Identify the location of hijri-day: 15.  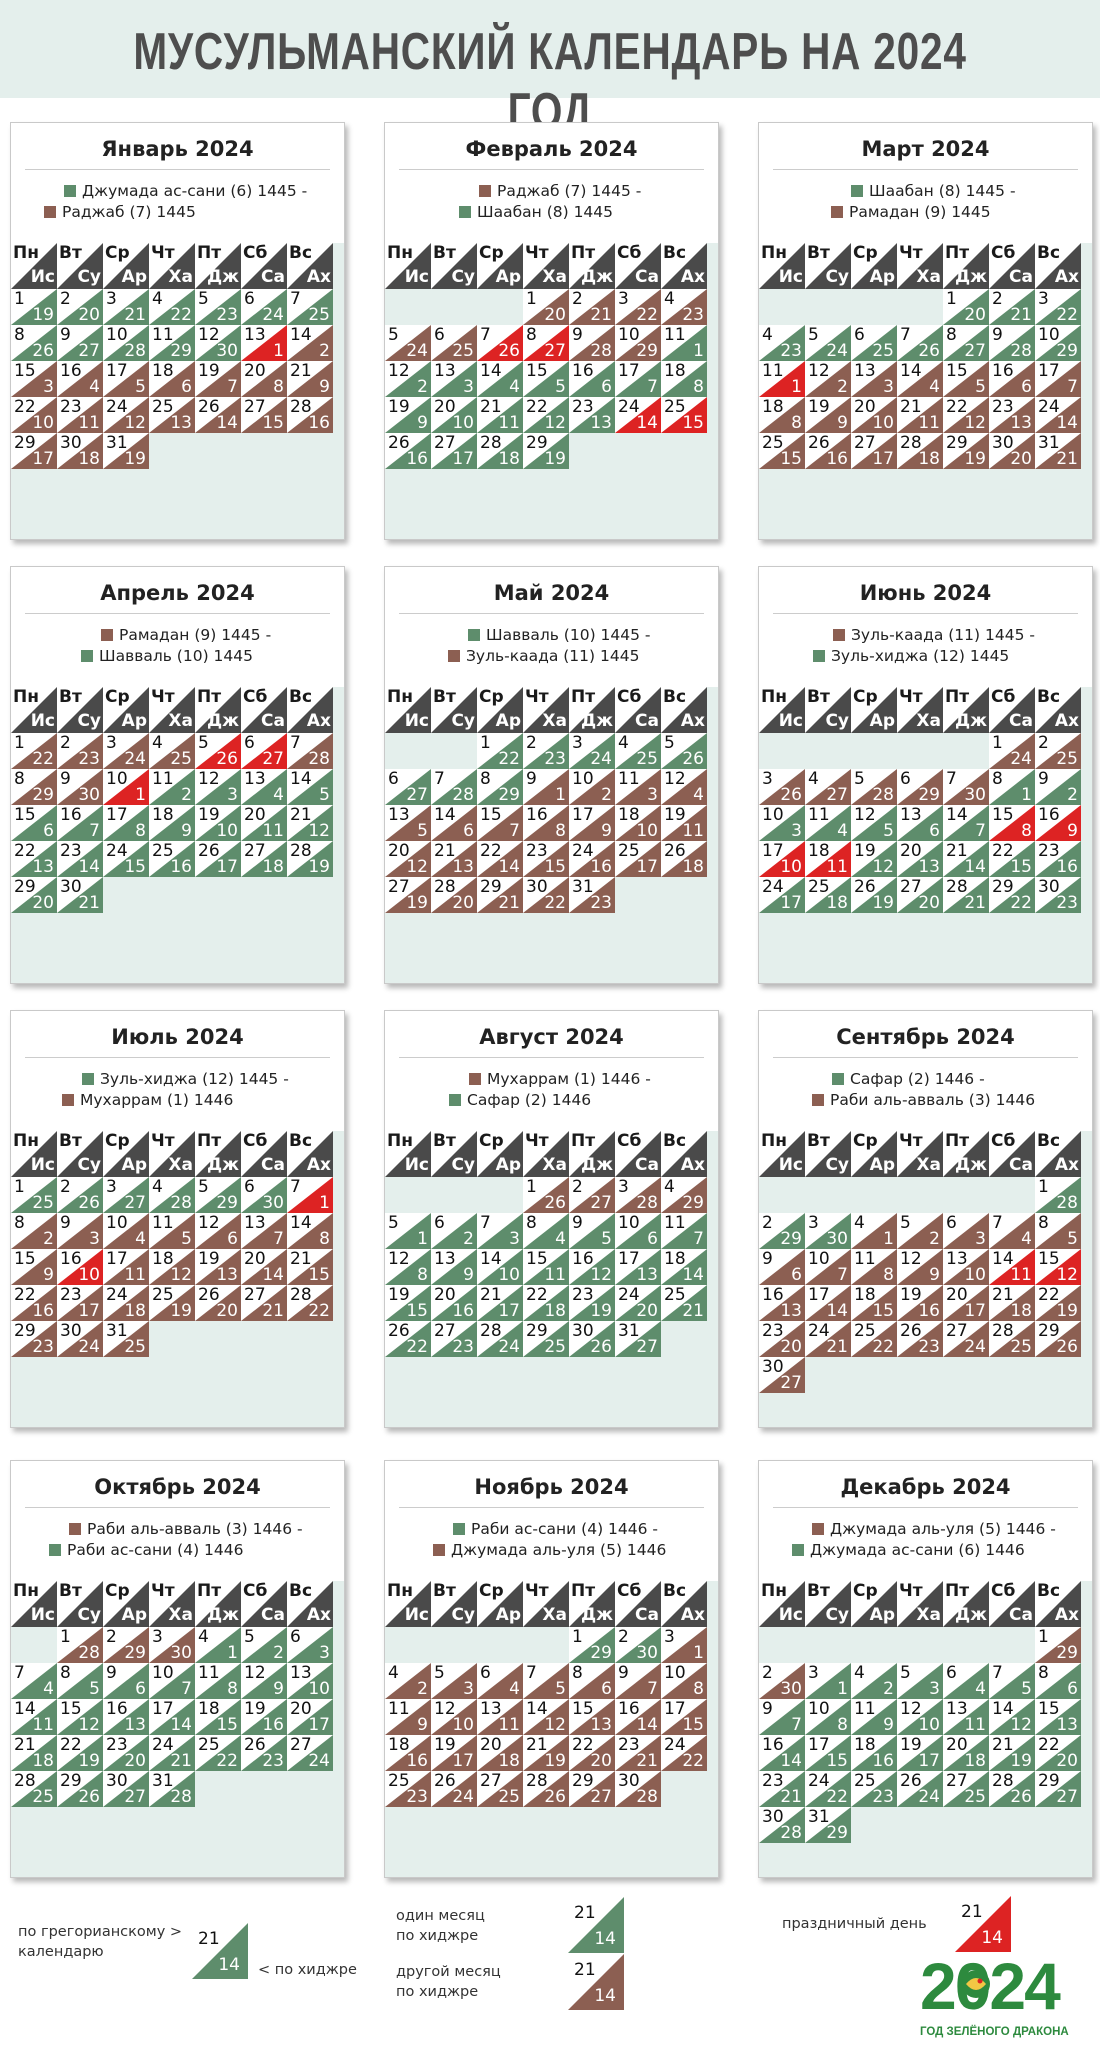
(319, 1275).